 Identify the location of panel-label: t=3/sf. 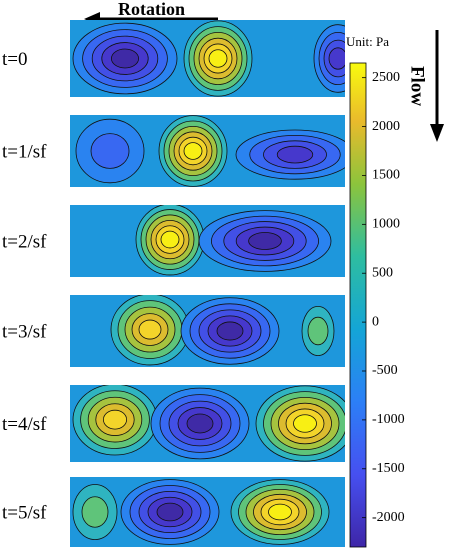
(24, 331).